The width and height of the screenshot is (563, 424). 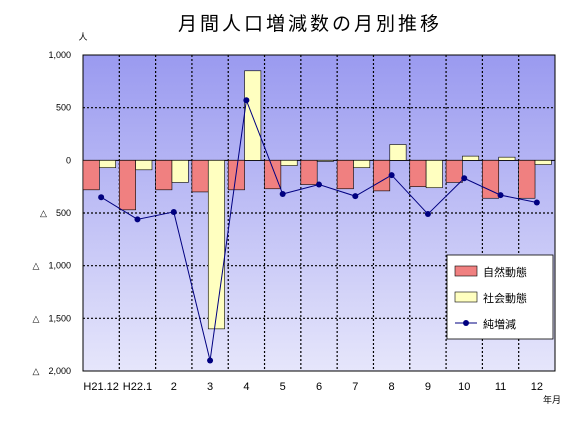 What do you see at coordinates (82, 37) in the screenshot?
I see `y-unit-label: 人` at bounding box center [82, 37].